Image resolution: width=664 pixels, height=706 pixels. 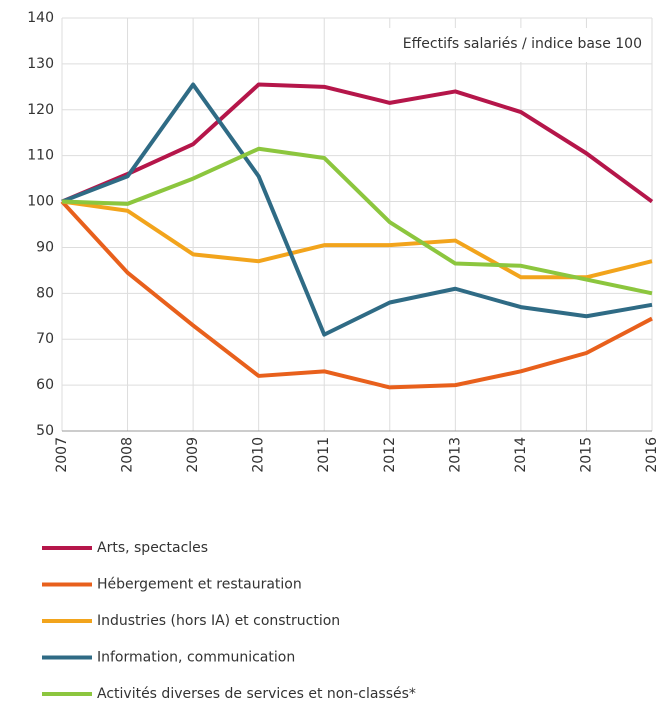 What do you see at coordinates (45, 385) in the screenshot?
I see `y-tick-label: 60` at bounding box center [45, 385].